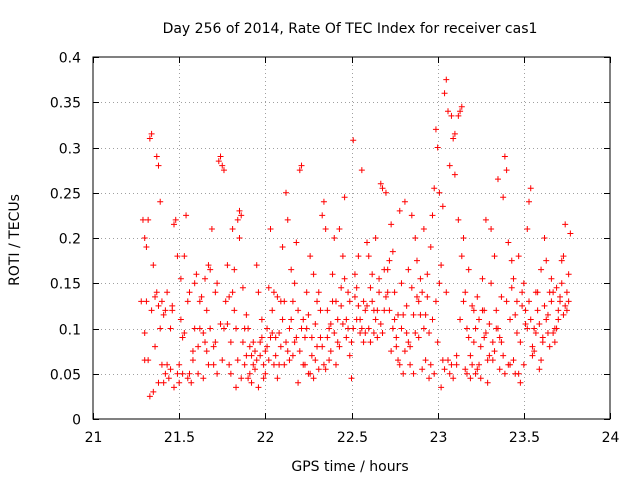 The height and width of the screenshot is (480, 640). What do you see at coordinates (352, 438) in the screenshot?
I see `x-tick-label: 22.5` at bounding box center [352, 438].